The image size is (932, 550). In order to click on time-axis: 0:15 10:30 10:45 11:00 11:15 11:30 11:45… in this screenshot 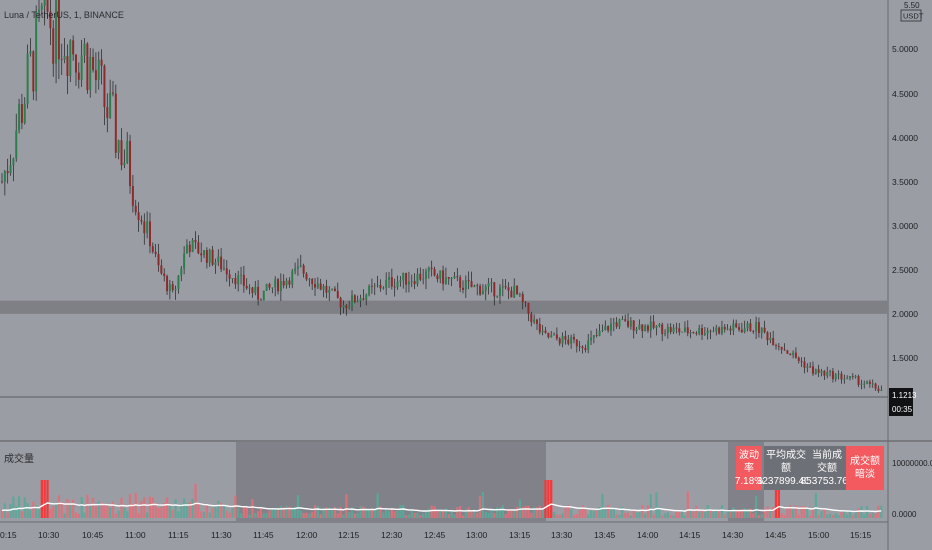, I will do `click(436, 535)`.